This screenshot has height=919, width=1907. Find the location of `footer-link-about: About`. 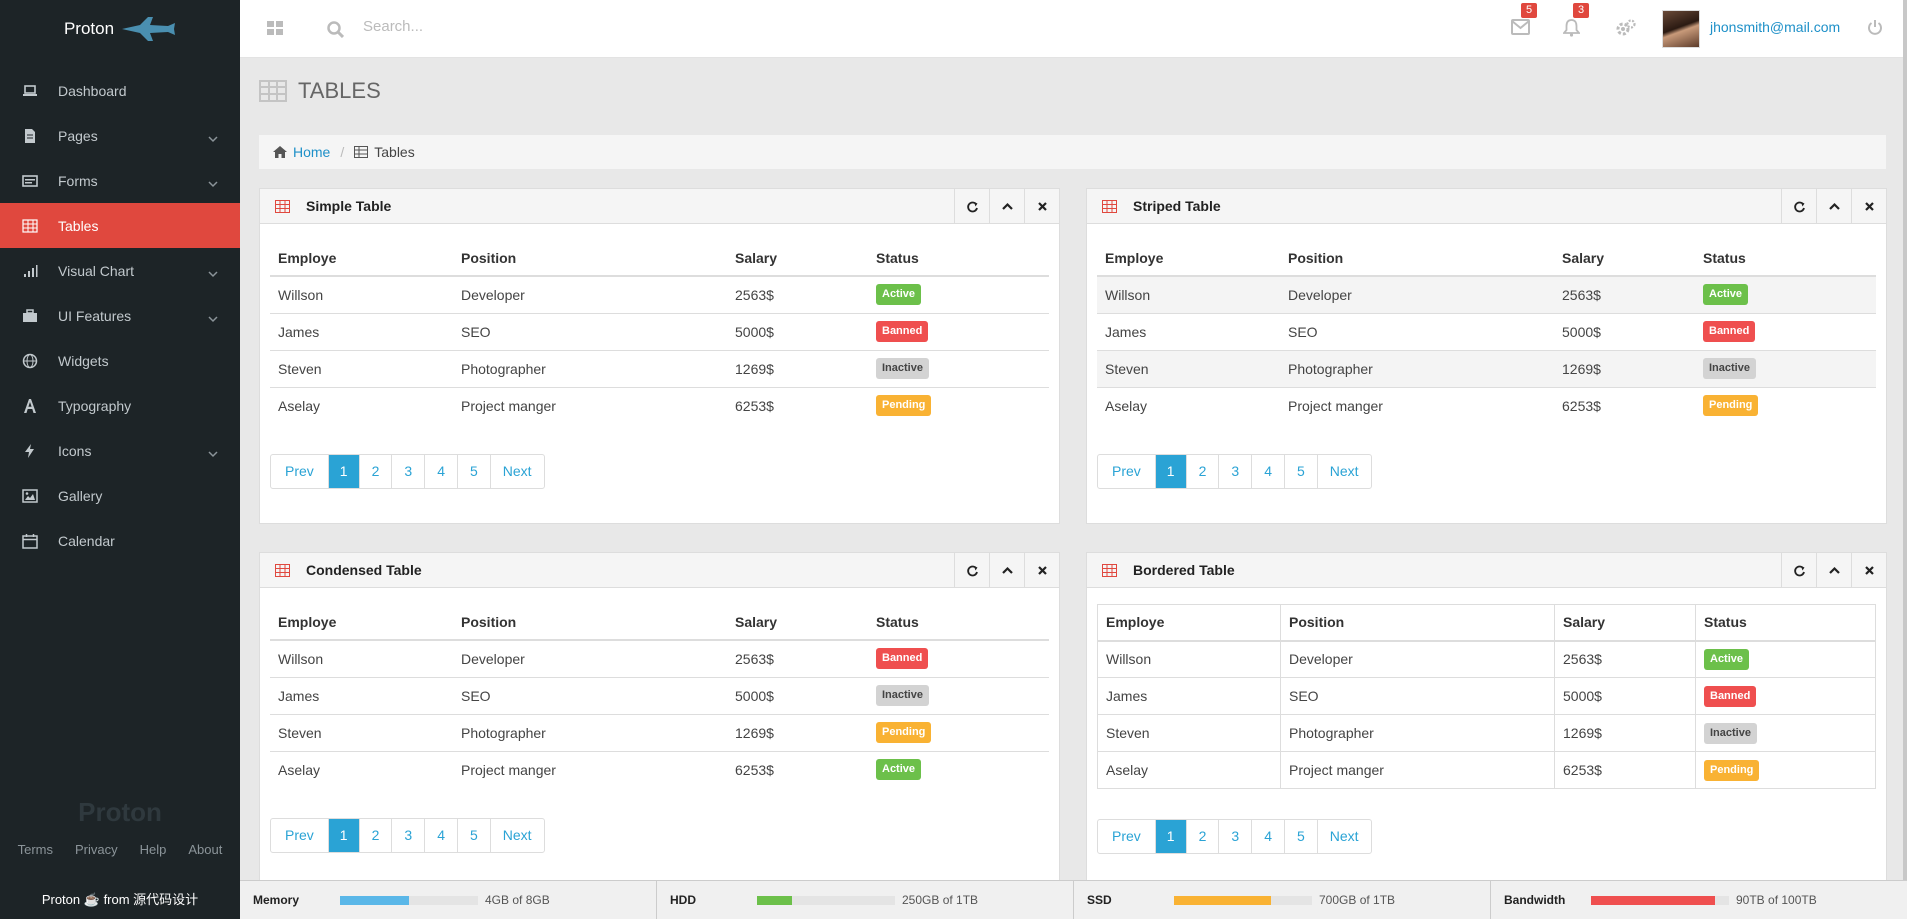

footer-link-about: About is located at coordinates (205, 849).